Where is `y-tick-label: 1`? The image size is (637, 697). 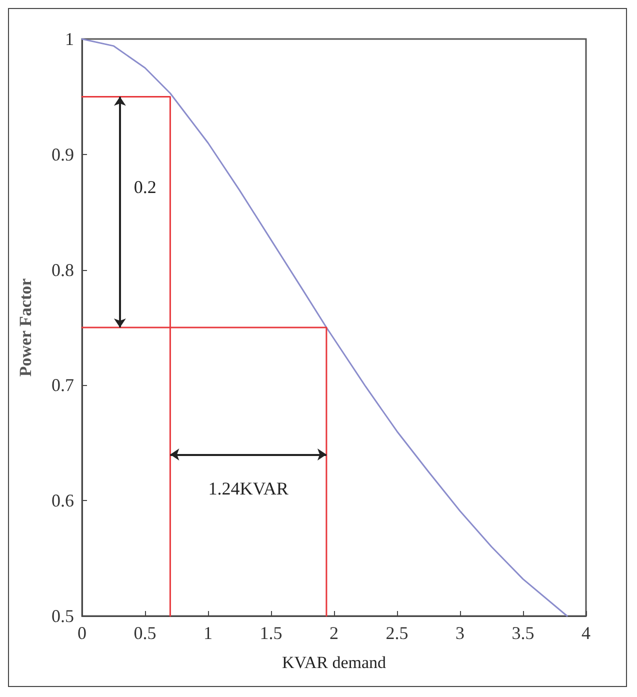 y-tick-label: 1 is located at coordinates (69, 39).